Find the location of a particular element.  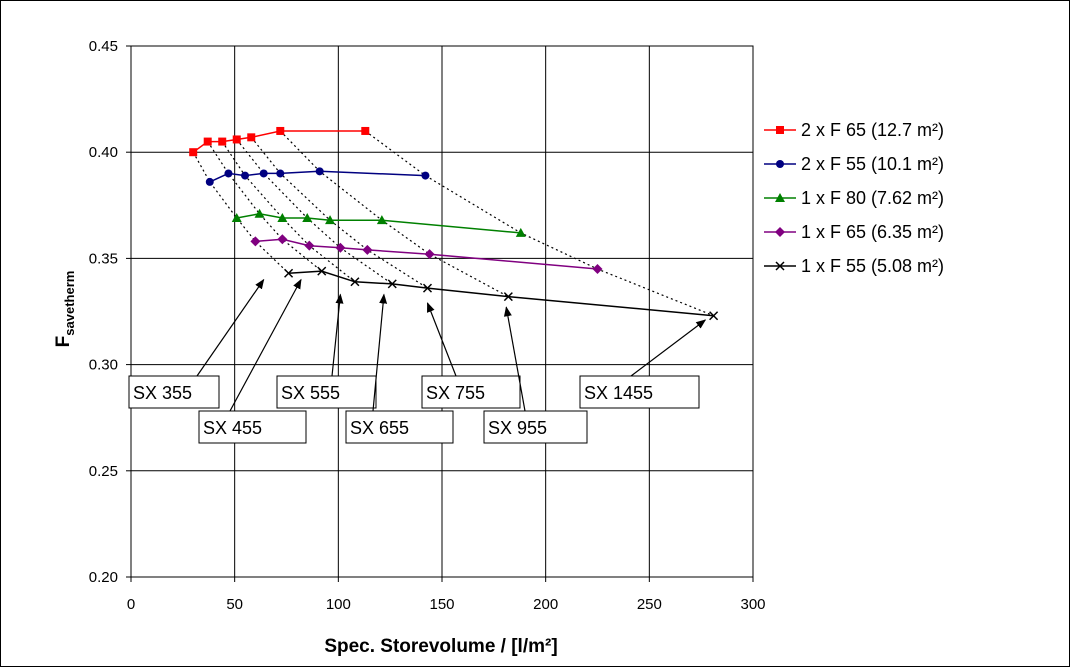

y-tick-label: 0.35 is located at coordinates (103, 258).